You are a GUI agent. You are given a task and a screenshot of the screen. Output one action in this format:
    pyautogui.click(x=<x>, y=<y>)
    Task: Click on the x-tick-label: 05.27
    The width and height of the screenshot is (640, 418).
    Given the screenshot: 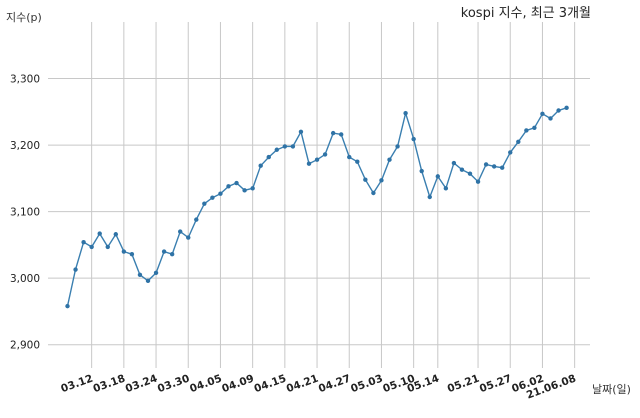 What is the action you would take?
    pyautogui.click(x=495, y=384)
    